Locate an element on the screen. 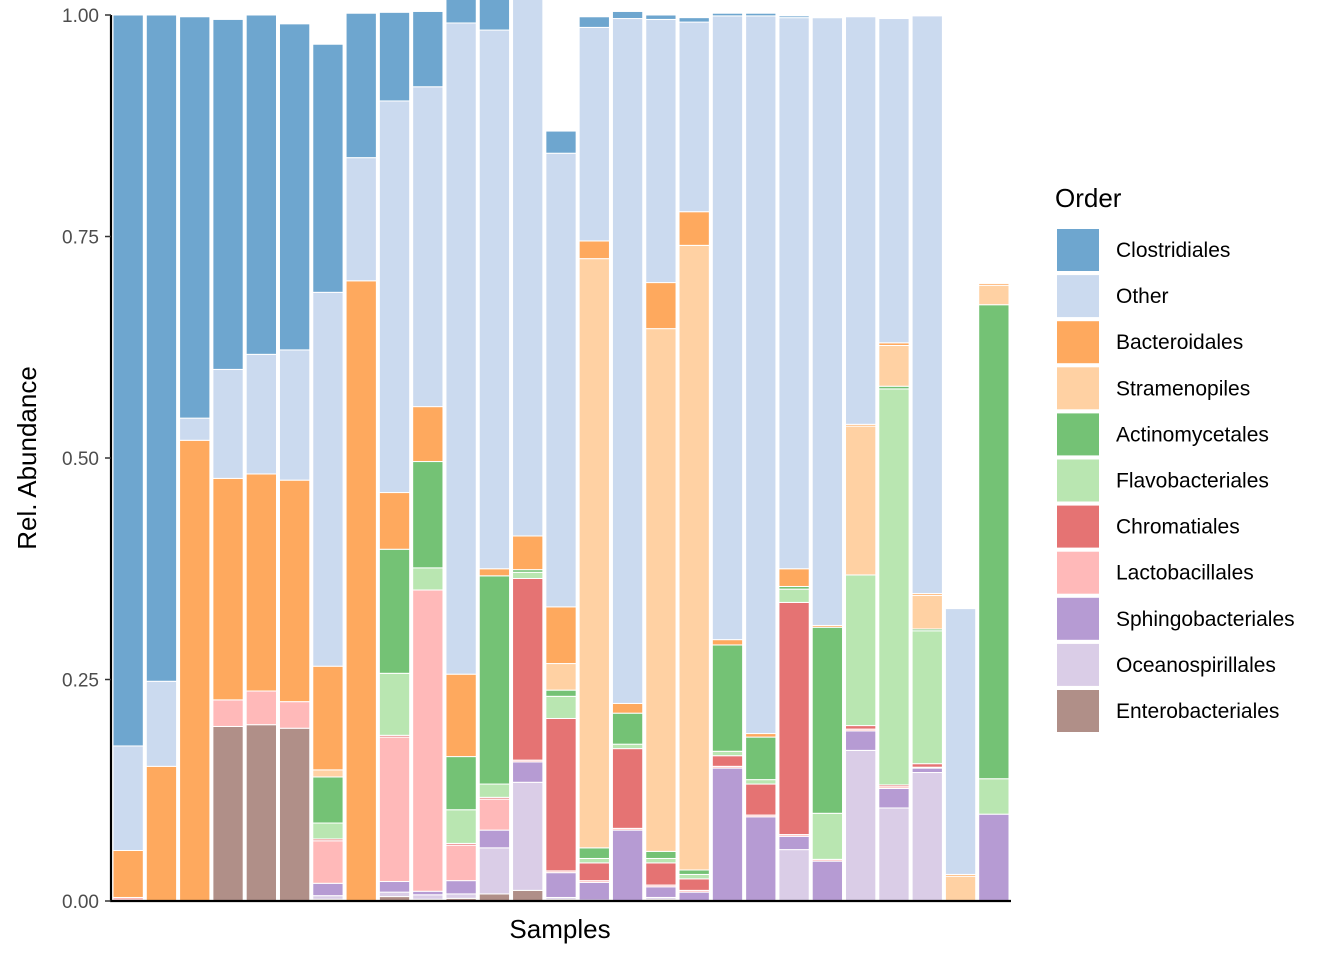 This screenshot has height=960, width=1344. legend-swatch-flavobacteriales is located at coordinates (1078, 480).